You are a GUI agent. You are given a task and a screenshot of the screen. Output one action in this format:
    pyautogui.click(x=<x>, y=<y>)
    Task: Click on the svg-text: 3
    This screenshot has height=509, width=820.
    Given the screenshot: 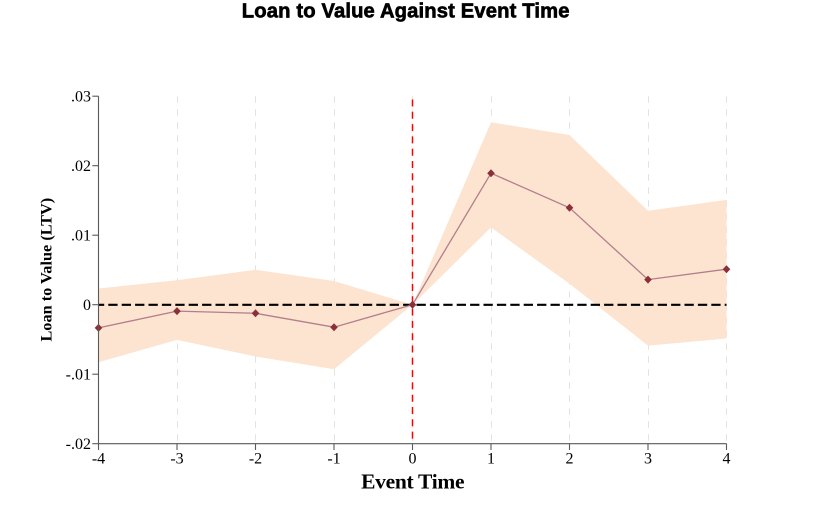 What is the action you would take?
    pyautogui.click(x=648, y=459)
    